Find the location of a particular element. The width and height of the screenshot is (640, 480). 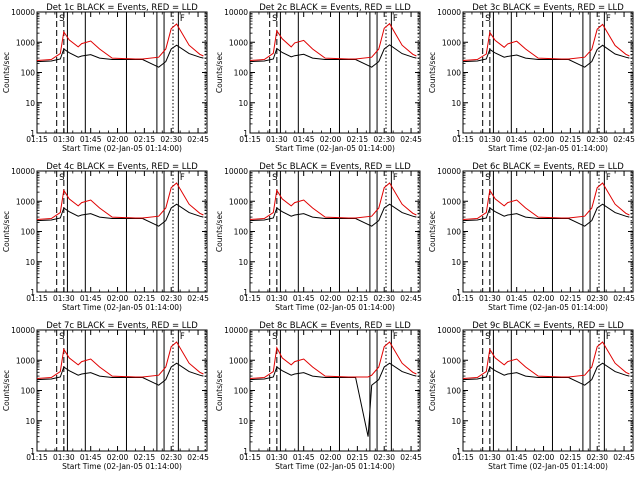

chart-title: Det 2c BLACK = Events, RED = LLD is located at coordinates (335, 8).